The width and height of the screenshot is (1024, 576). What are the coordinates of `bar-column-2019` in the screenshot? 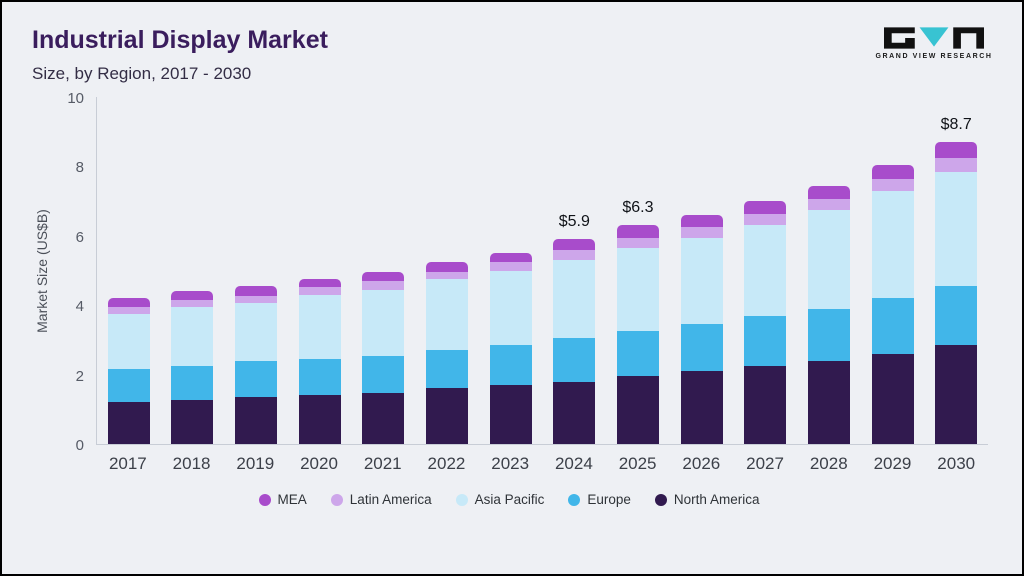 It's located at (256, 270).